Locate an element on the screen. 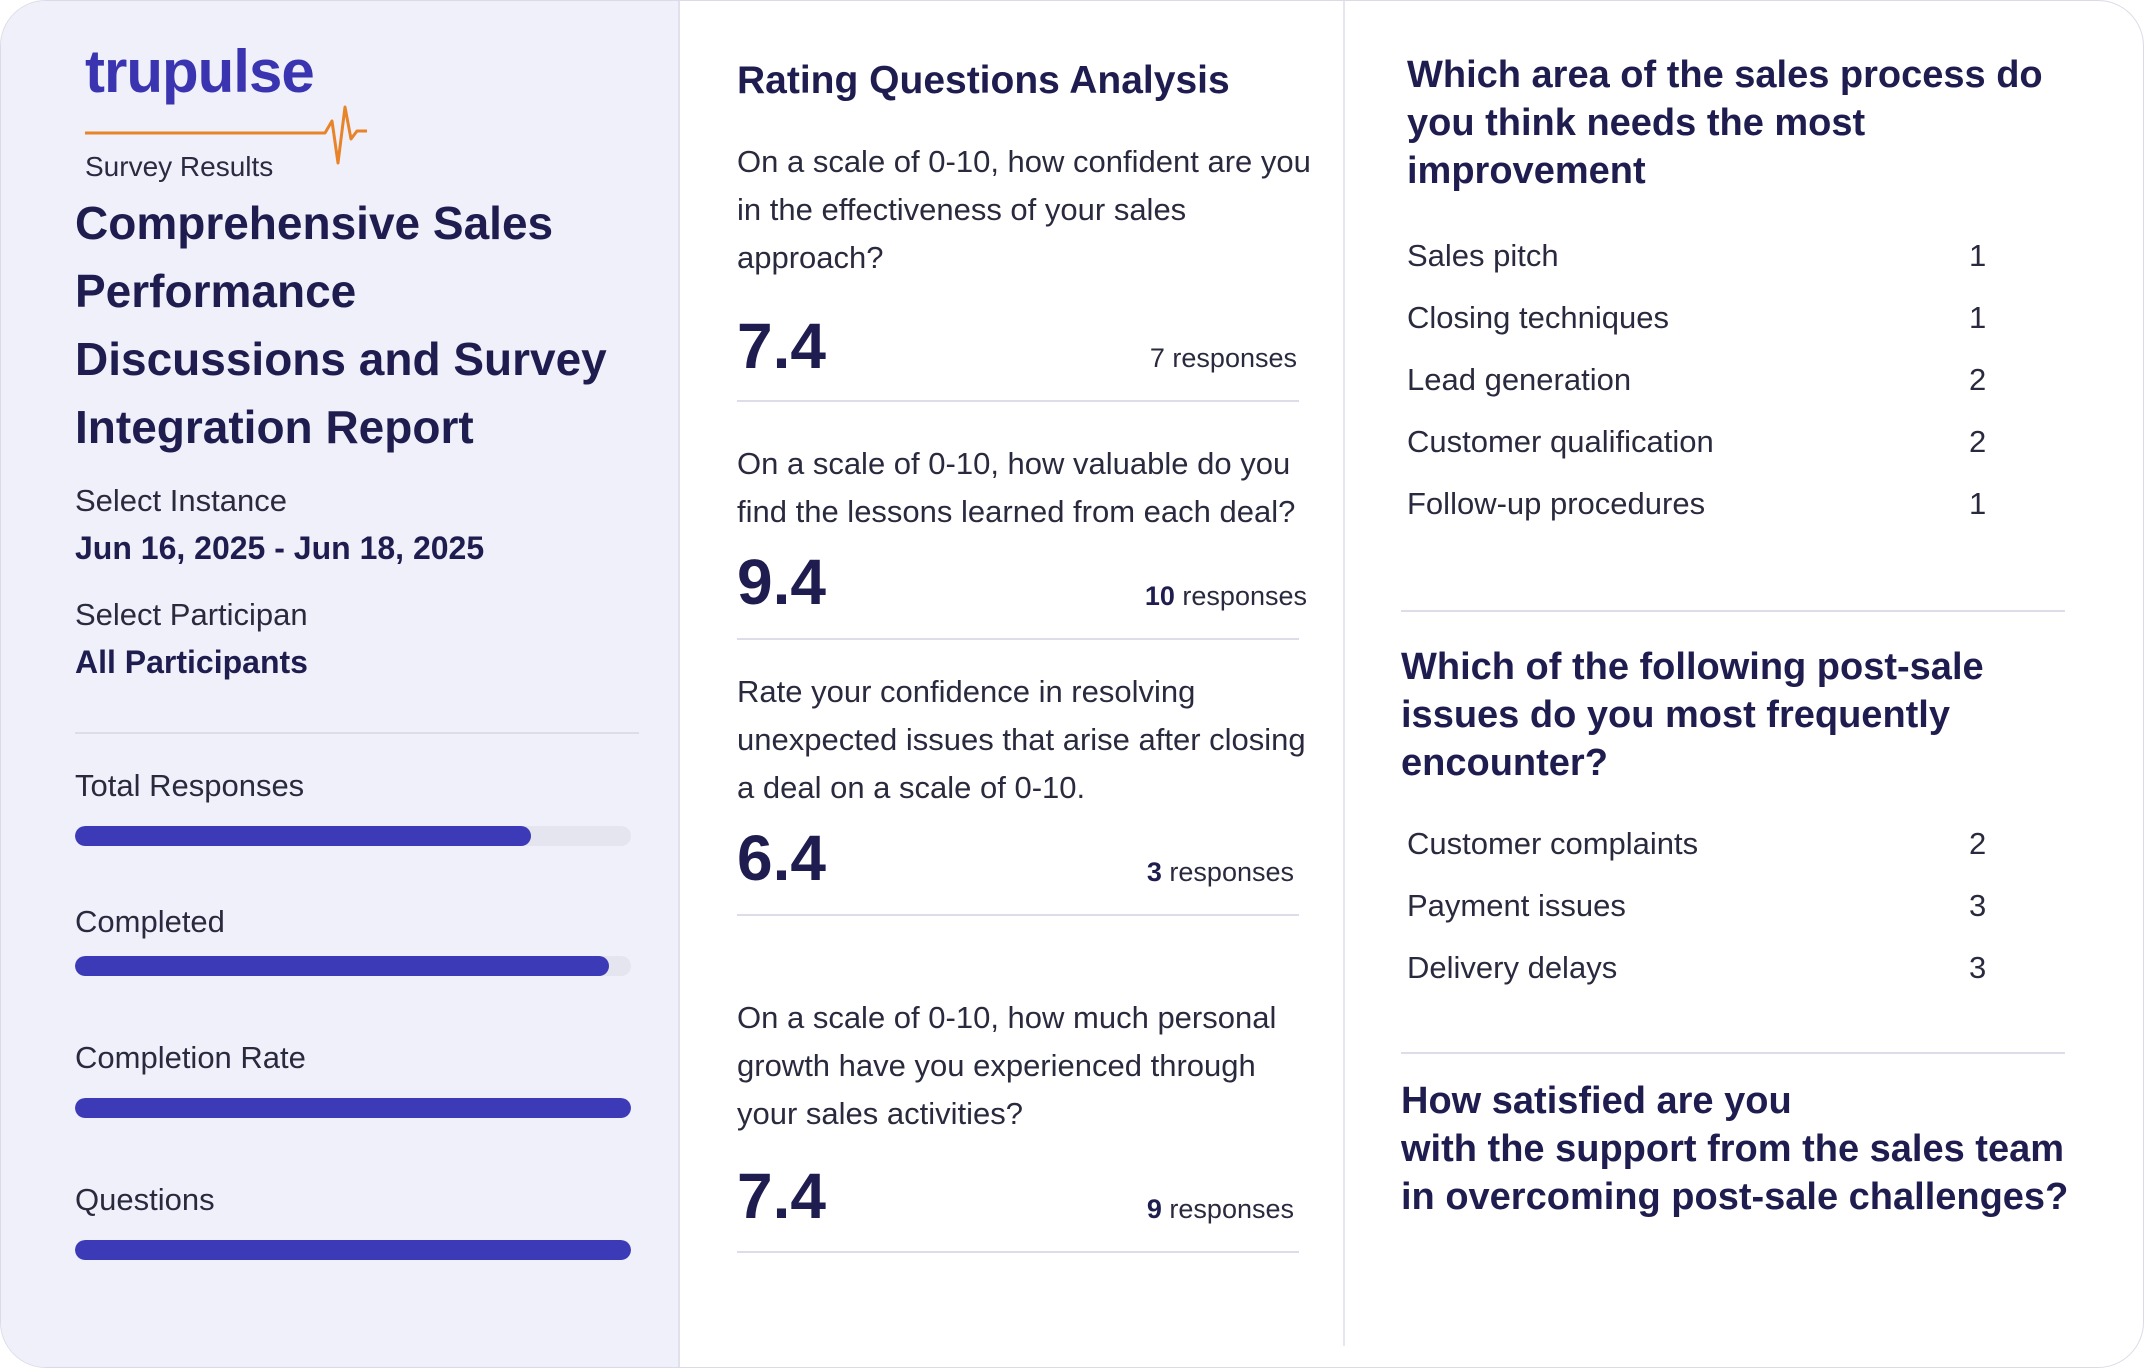 The width and height of the screenshot is (2144, 1368). heading-line: How satisfied are you is located at coordinates (1596, 1101).